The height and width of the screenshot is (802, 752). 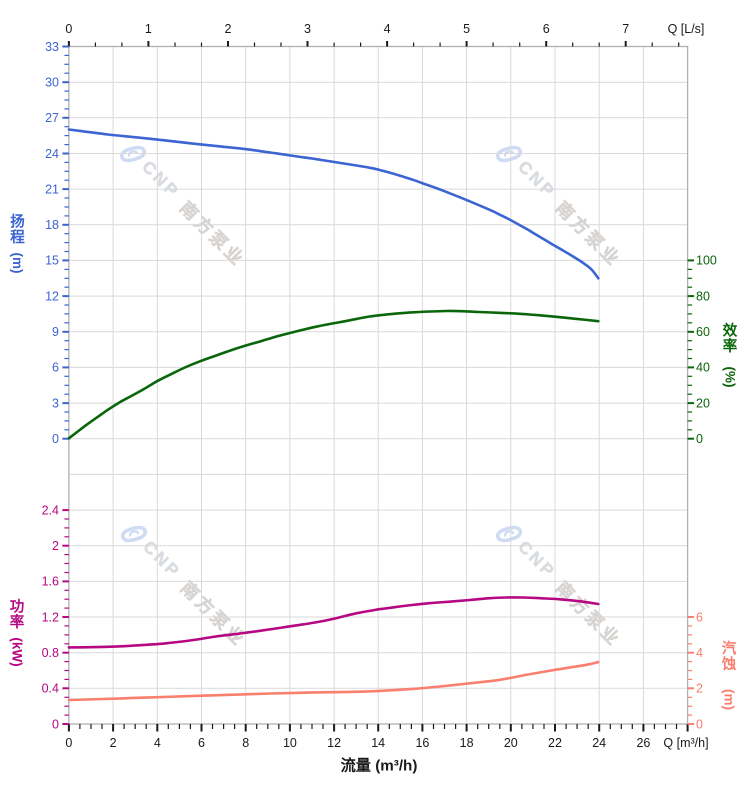 I want to click on svg-text: 10, so click(x=290, y=743).